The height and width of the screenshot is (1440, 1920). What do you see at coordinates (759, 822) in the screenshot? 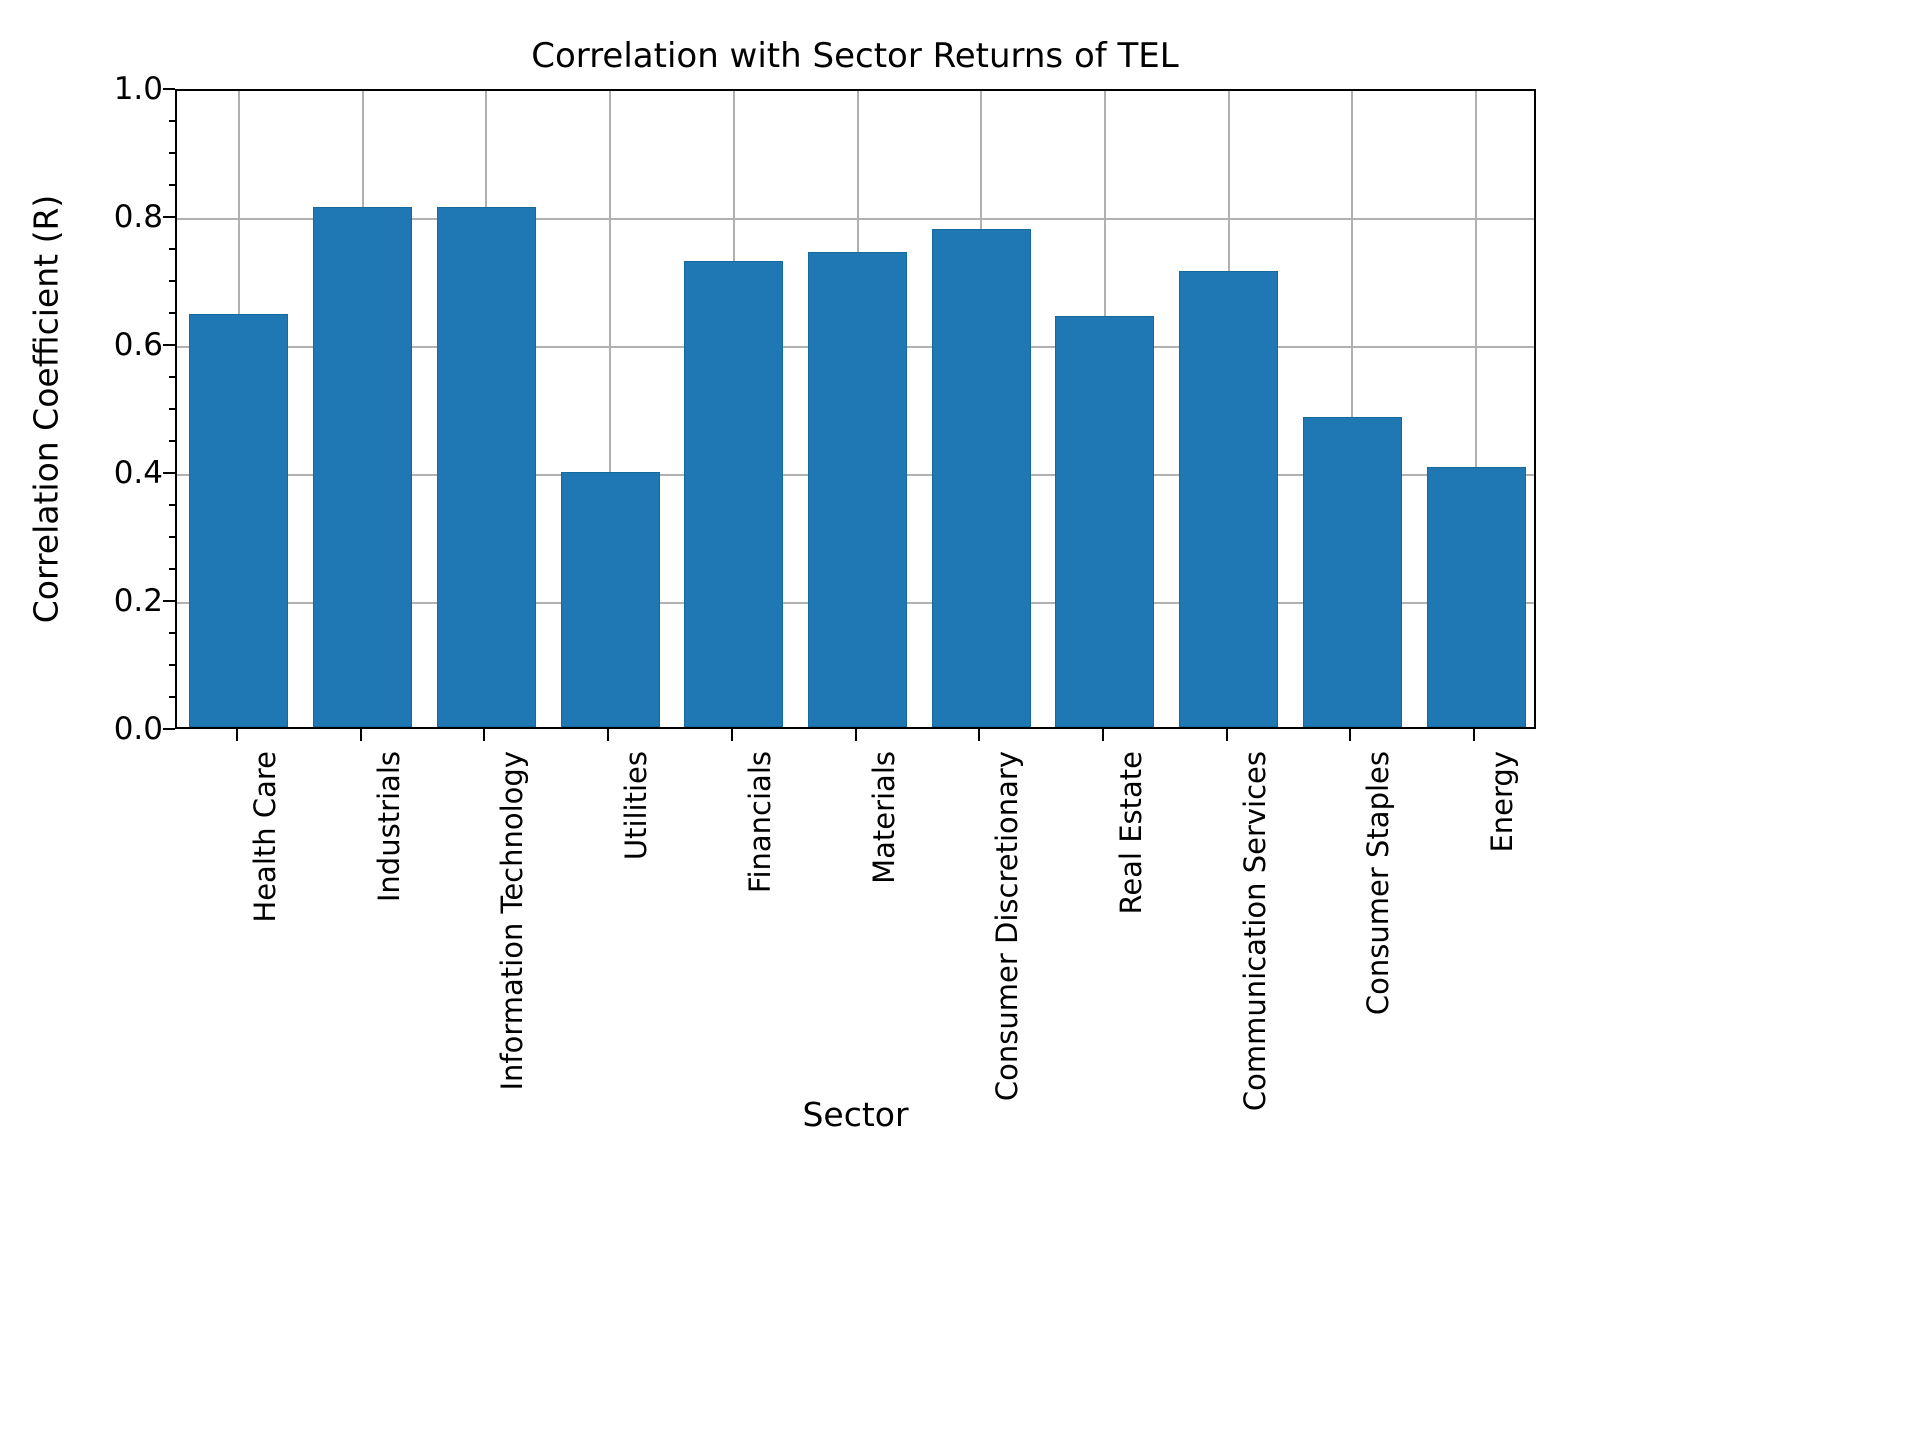
I see `x-tick-label: Financials` at bounding box center [759, 822].